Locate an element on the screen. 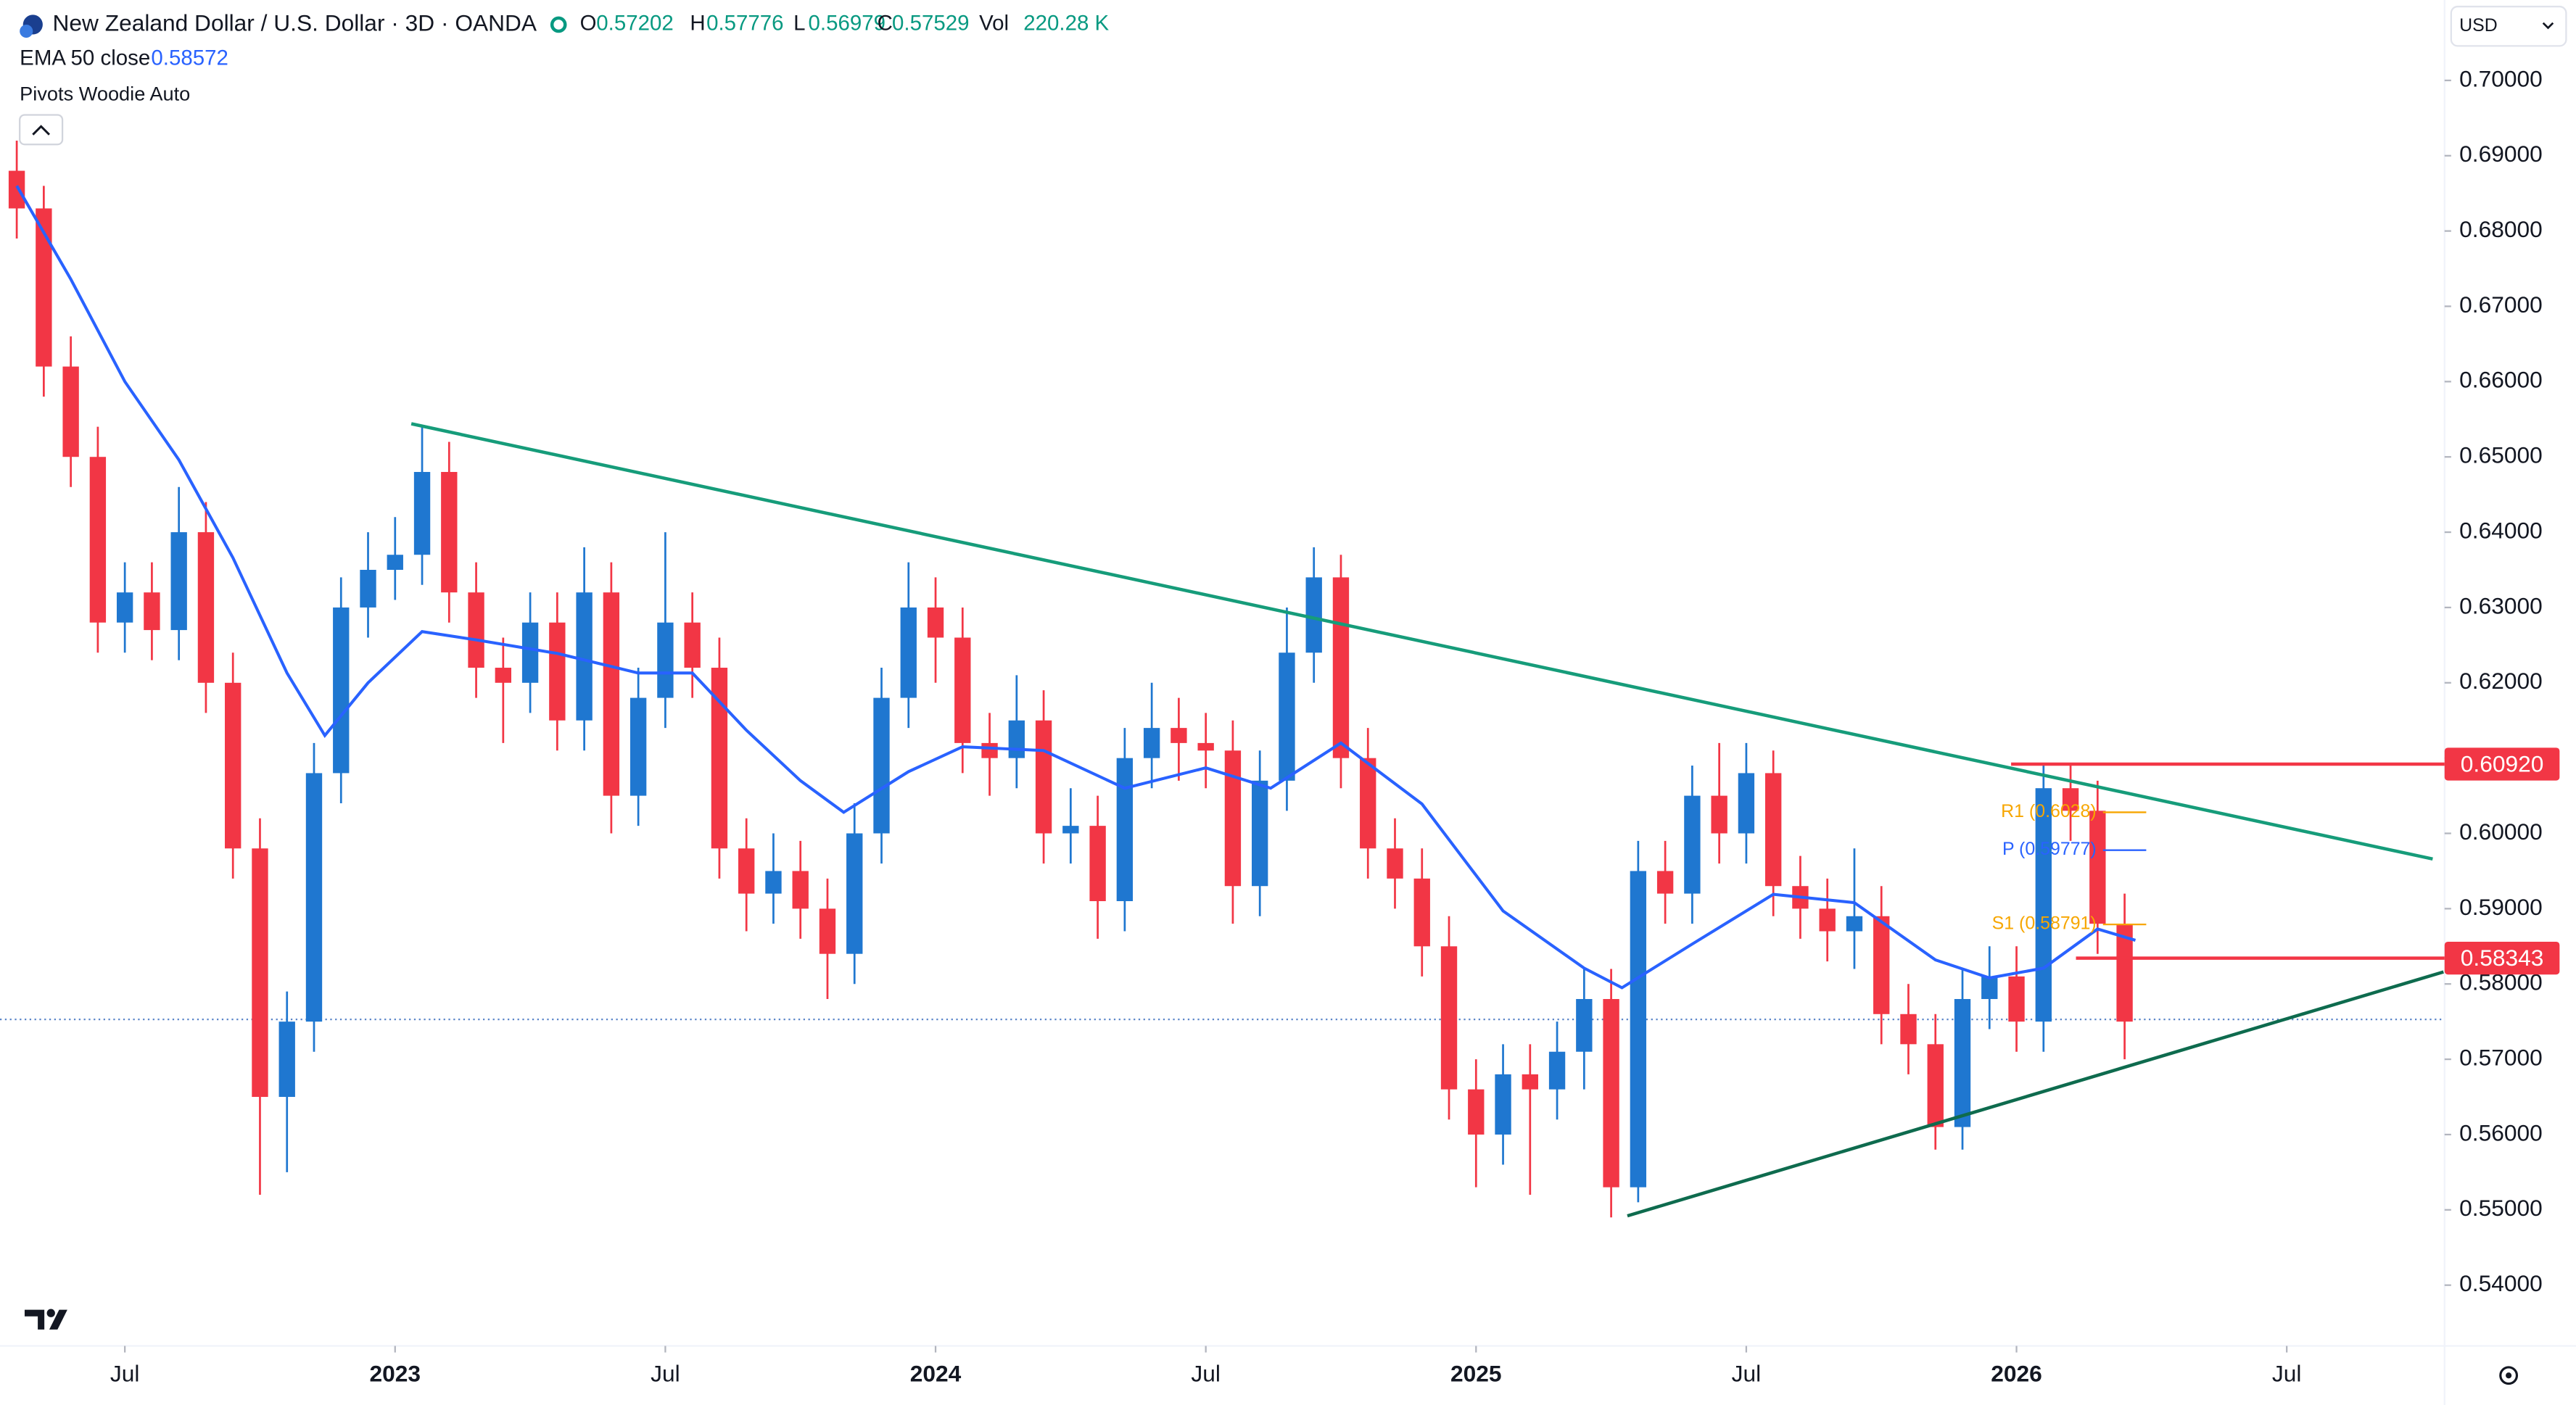  settings-icon is located at coordinates (2509, 1375).